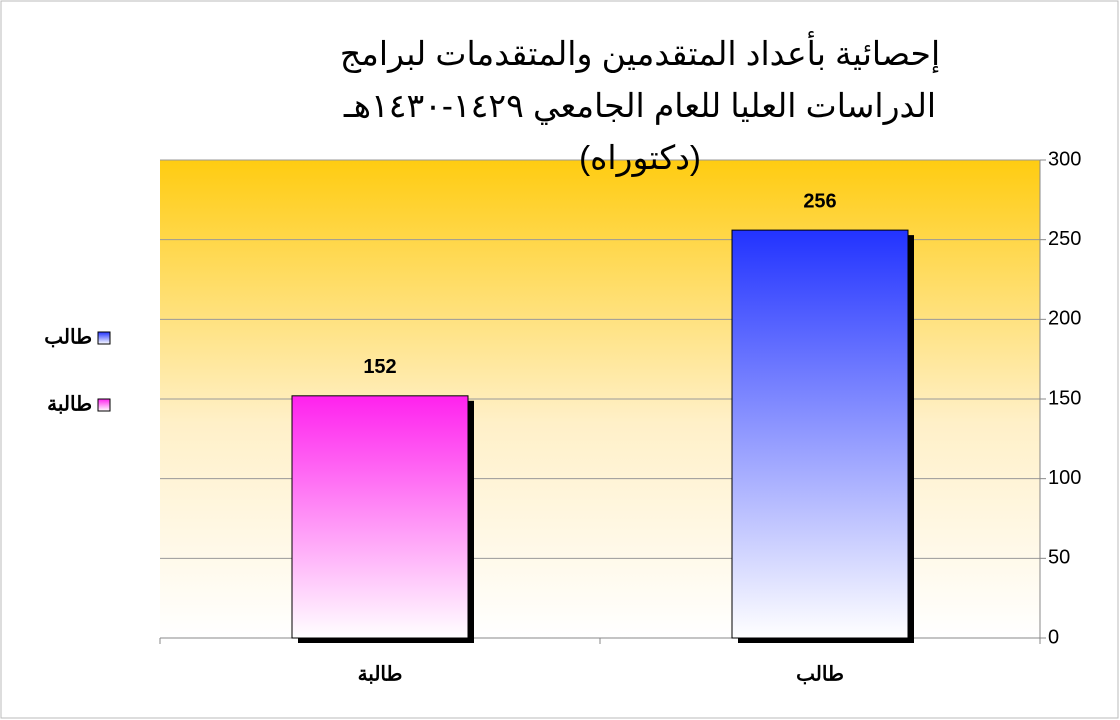 Image resolution: width=1120 pixels, height=720 pixels. Describe the element at coordinates (379, 367) in the screenshot. I see `value-label: 152` at that location.